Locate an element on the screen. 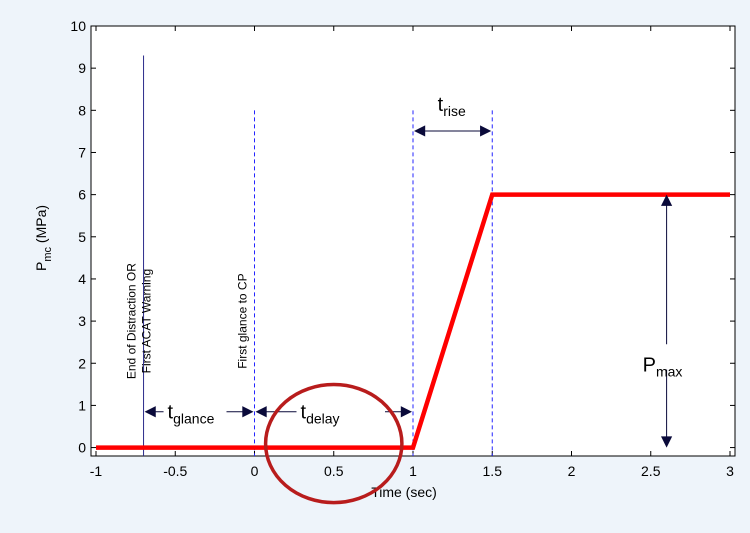 The height and width of the screenshot is (533, 750). y-tick-label: 0 is located at coordinates (82, 448).